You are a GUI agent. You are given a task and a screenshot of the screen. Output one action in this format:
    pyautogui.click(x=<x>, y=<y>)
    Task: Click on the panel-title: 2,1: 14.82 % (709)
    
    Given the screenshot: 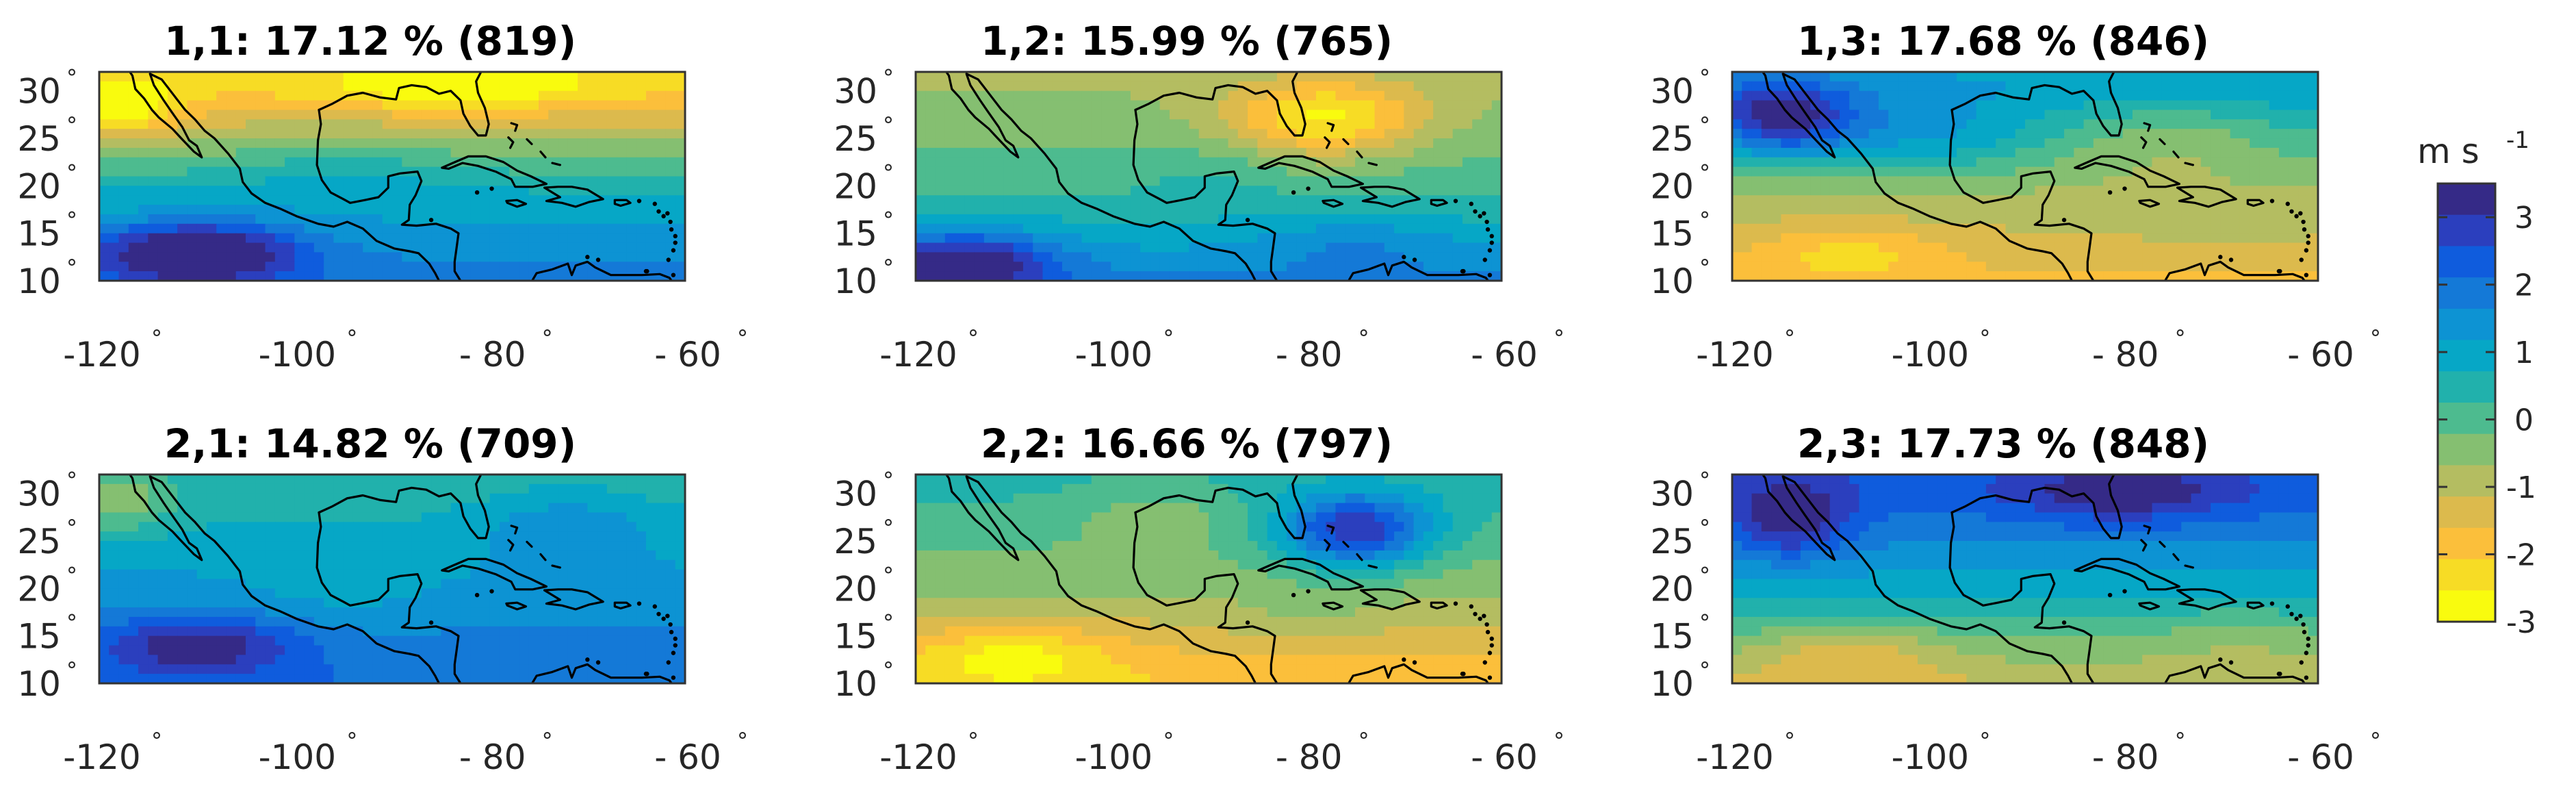 What is the action you would take?
    pyautogui.click(x=370, y=443)
    